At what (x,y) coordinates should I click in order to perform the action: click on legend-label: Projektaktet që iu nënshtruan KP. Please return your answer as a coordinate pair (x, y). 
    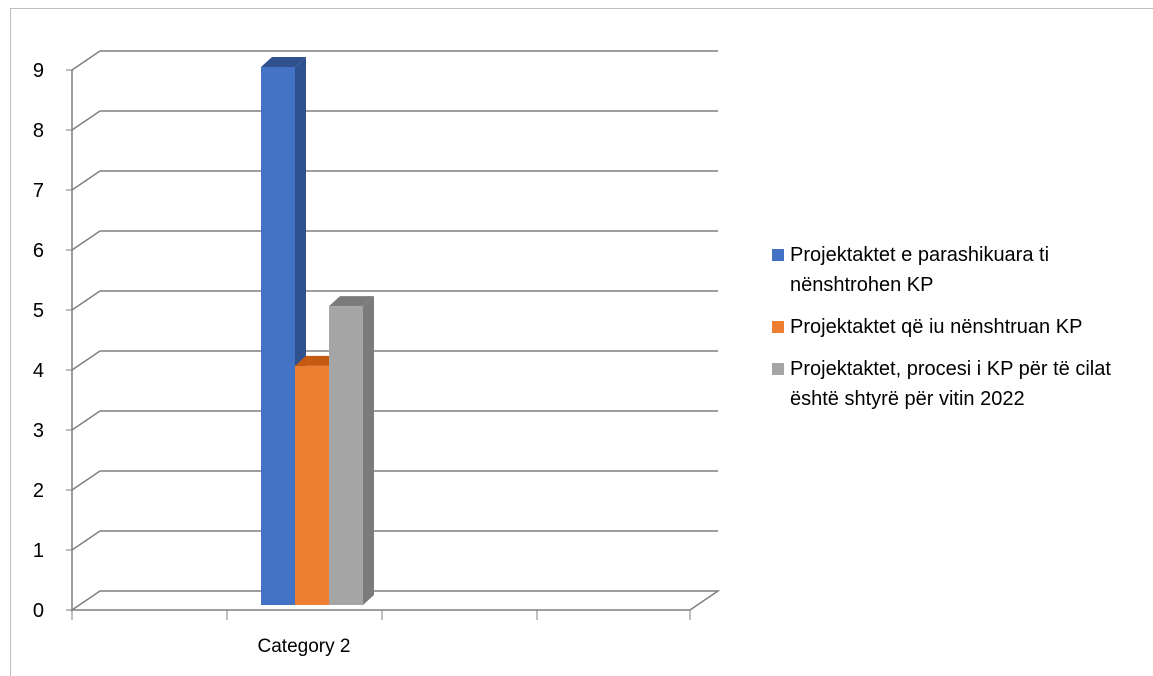
    Looking at the image, I should click on (936, 327).